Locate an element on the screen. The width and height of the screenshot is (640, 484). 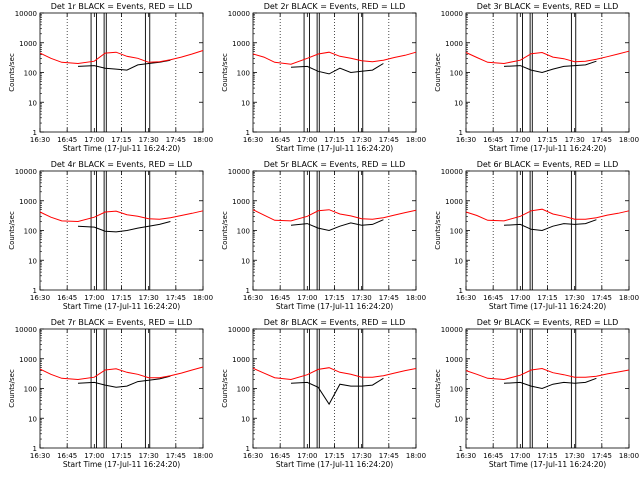
plot-title: Det 1r BLACK = Events, RED = LLD is located at coordinates (122, 6).